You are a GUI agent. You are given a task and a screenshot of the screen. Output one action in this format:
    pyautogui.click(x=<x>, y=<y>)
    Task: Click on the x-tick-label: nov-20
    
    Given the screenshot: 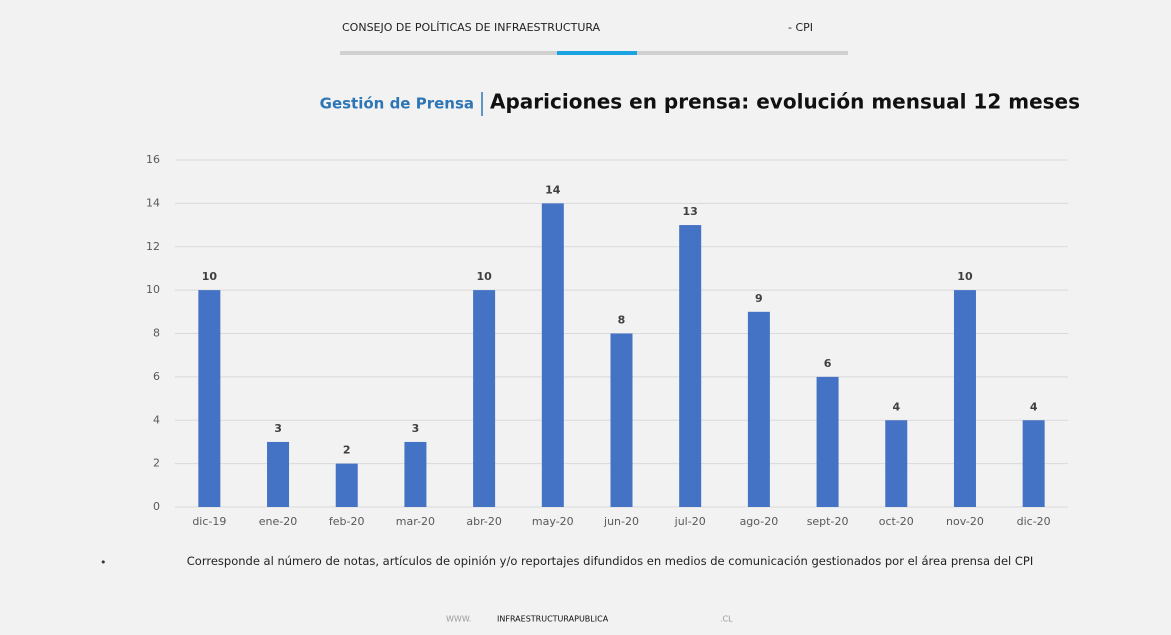 What is the action you would take?
    pyautogui.click(x=965, y=521)
    